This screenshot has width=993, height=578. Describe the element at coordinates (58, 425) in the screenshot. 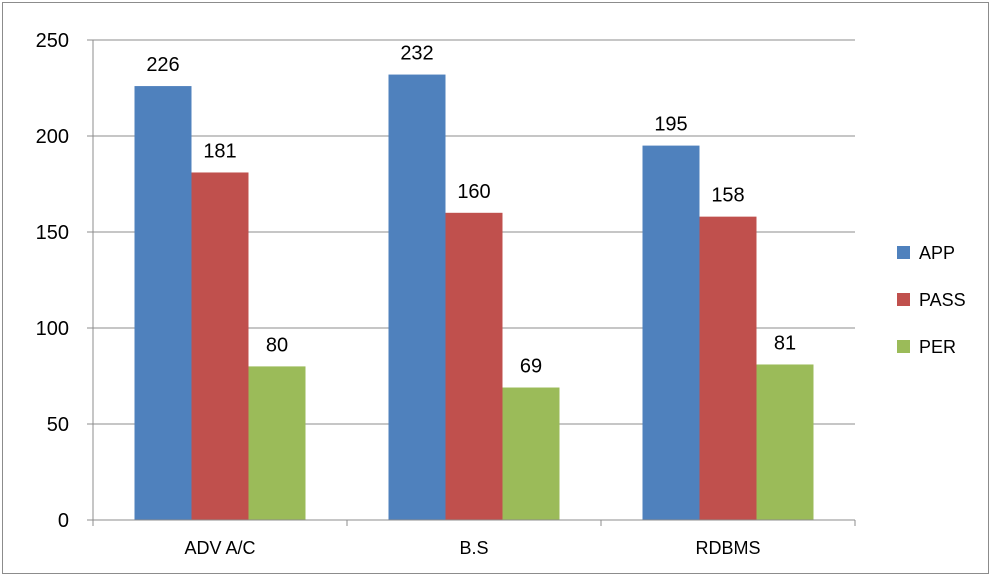

I see `y-tick-label-50: 50` at that location.